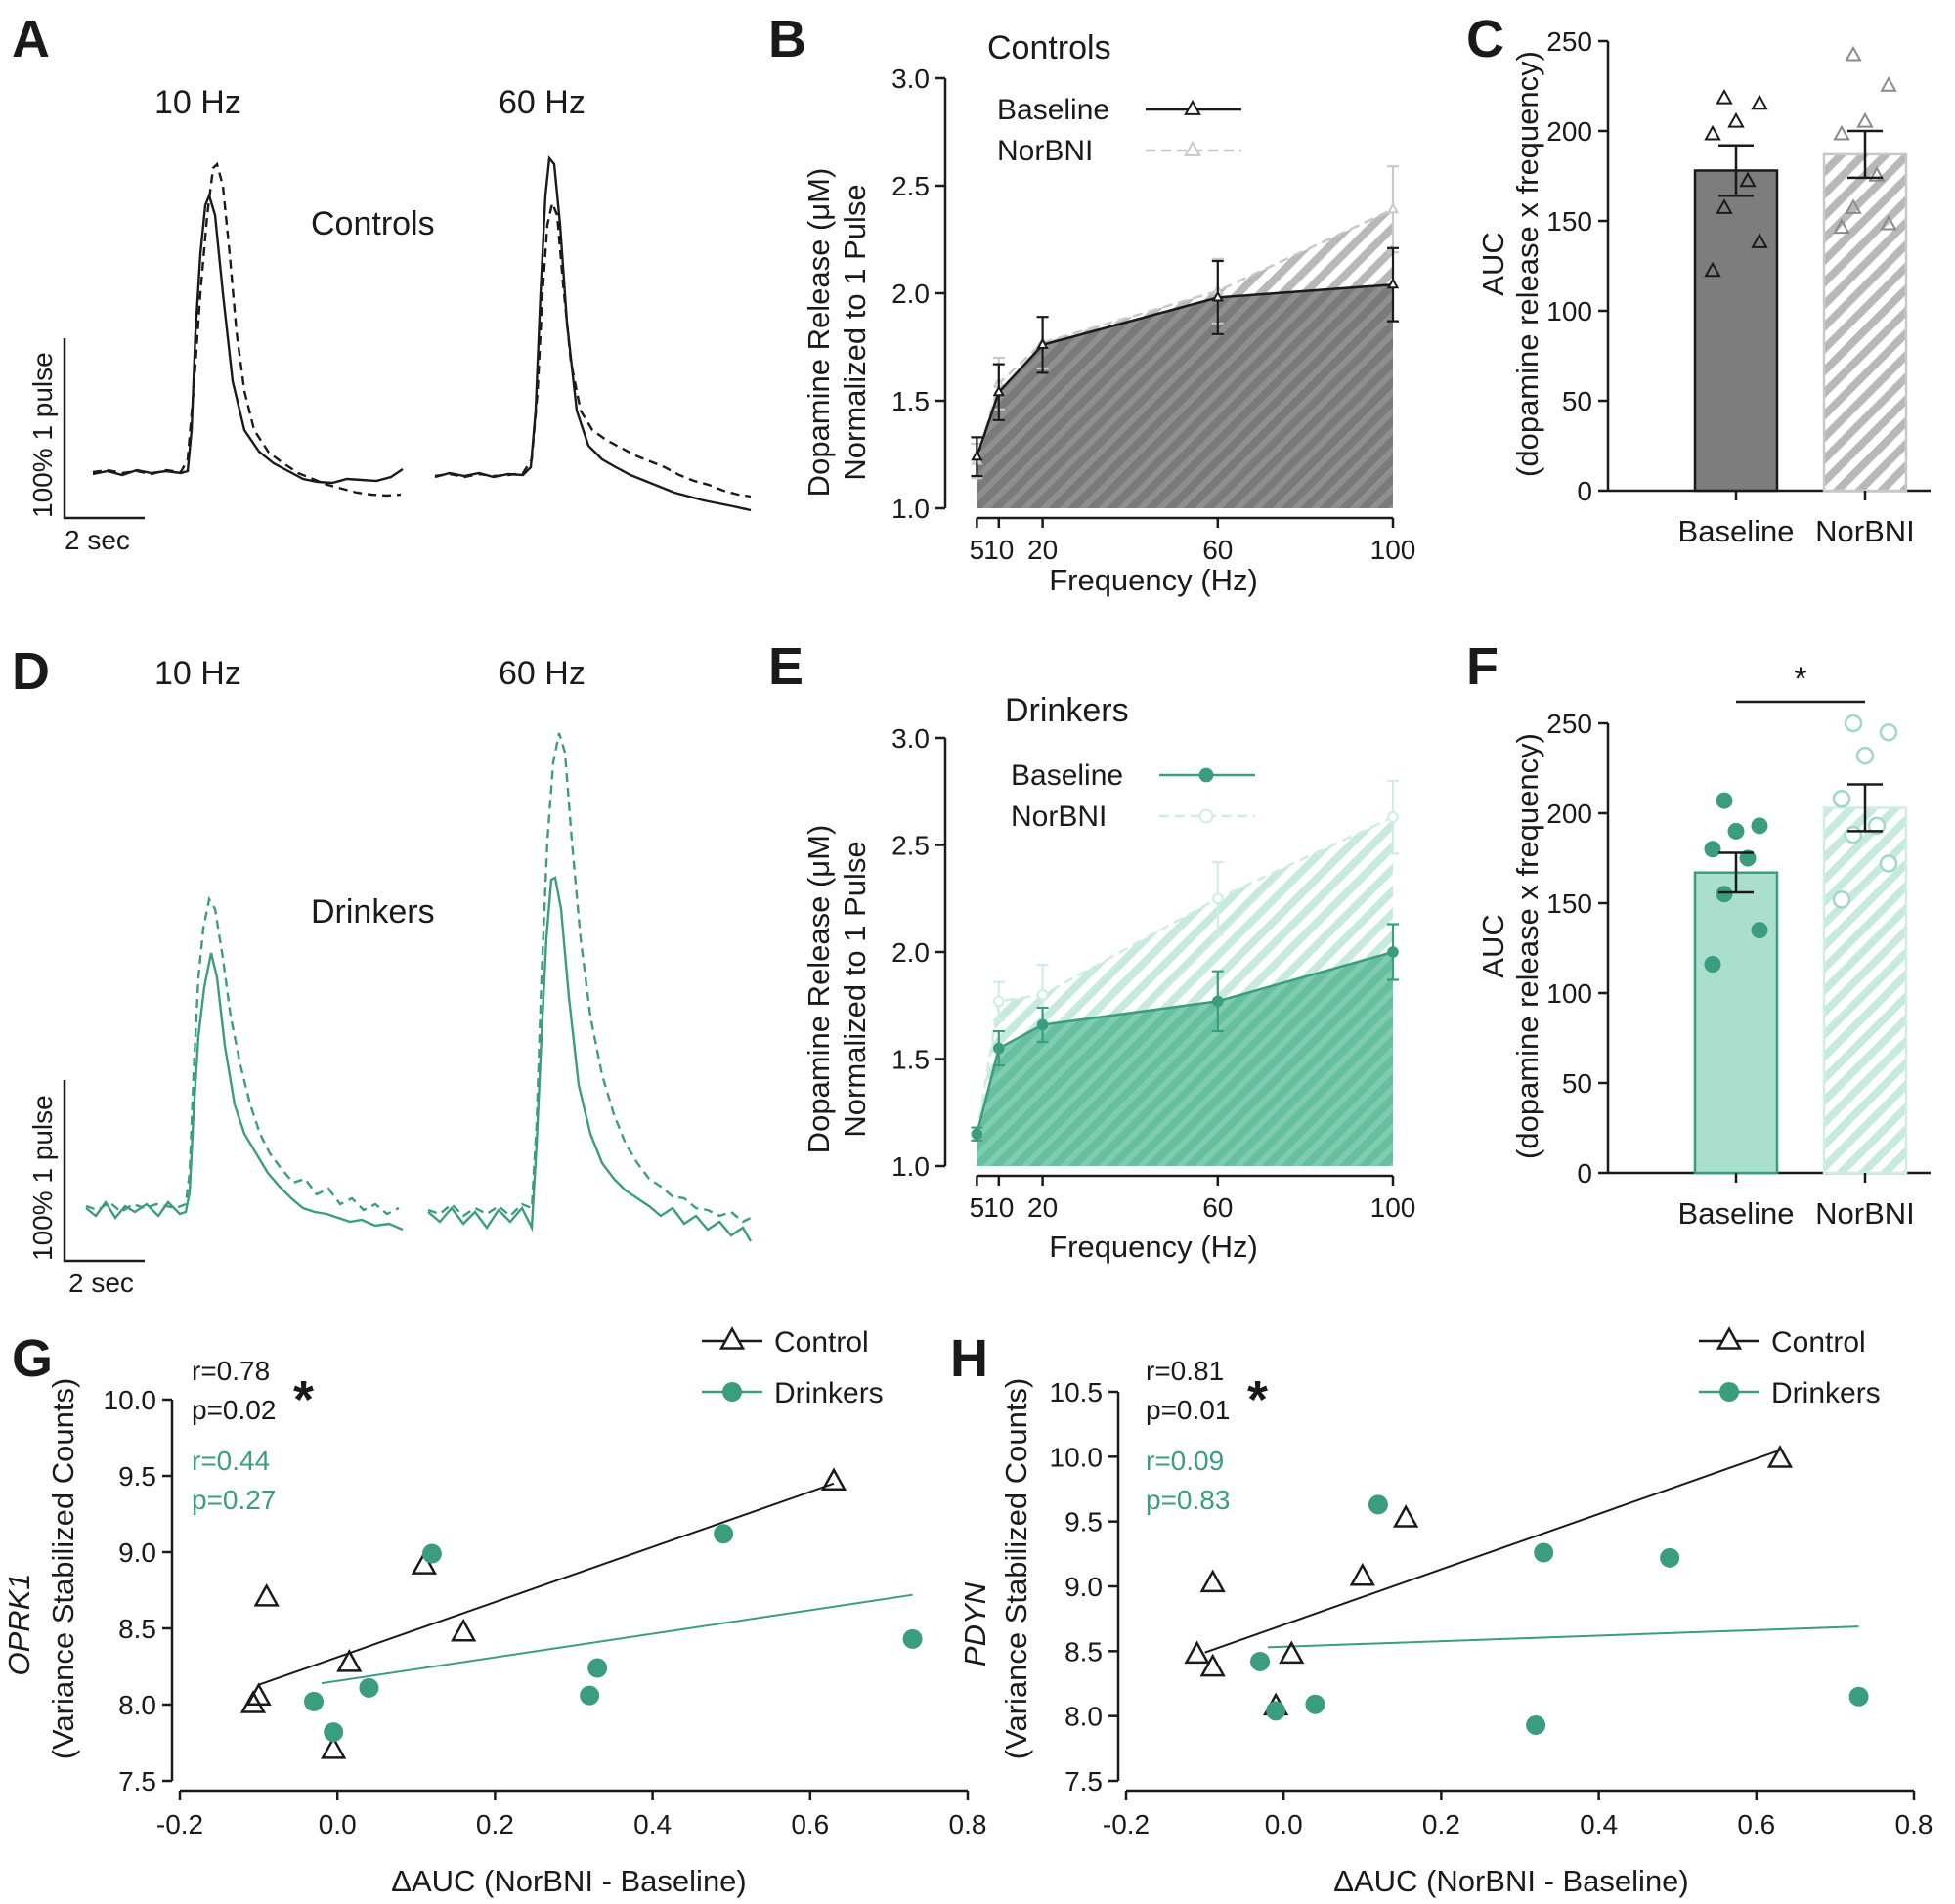  What do you see at coordinates (1730, 1338) in the screenshot?
I see `legend-marker-control` at bounding box center [1730, 1338].